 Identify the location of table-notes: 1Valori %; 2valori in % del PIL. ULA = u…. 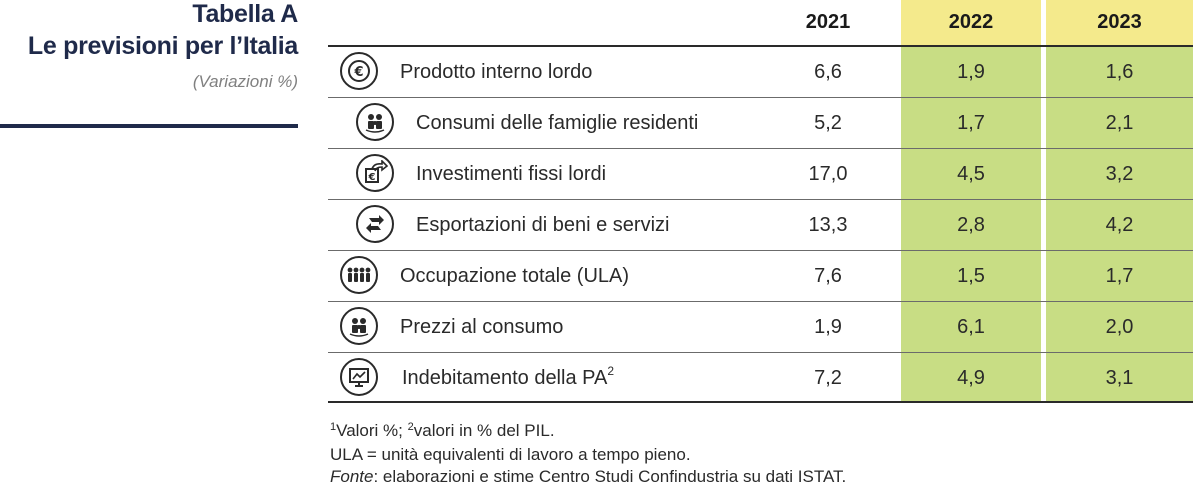
(588, 454).